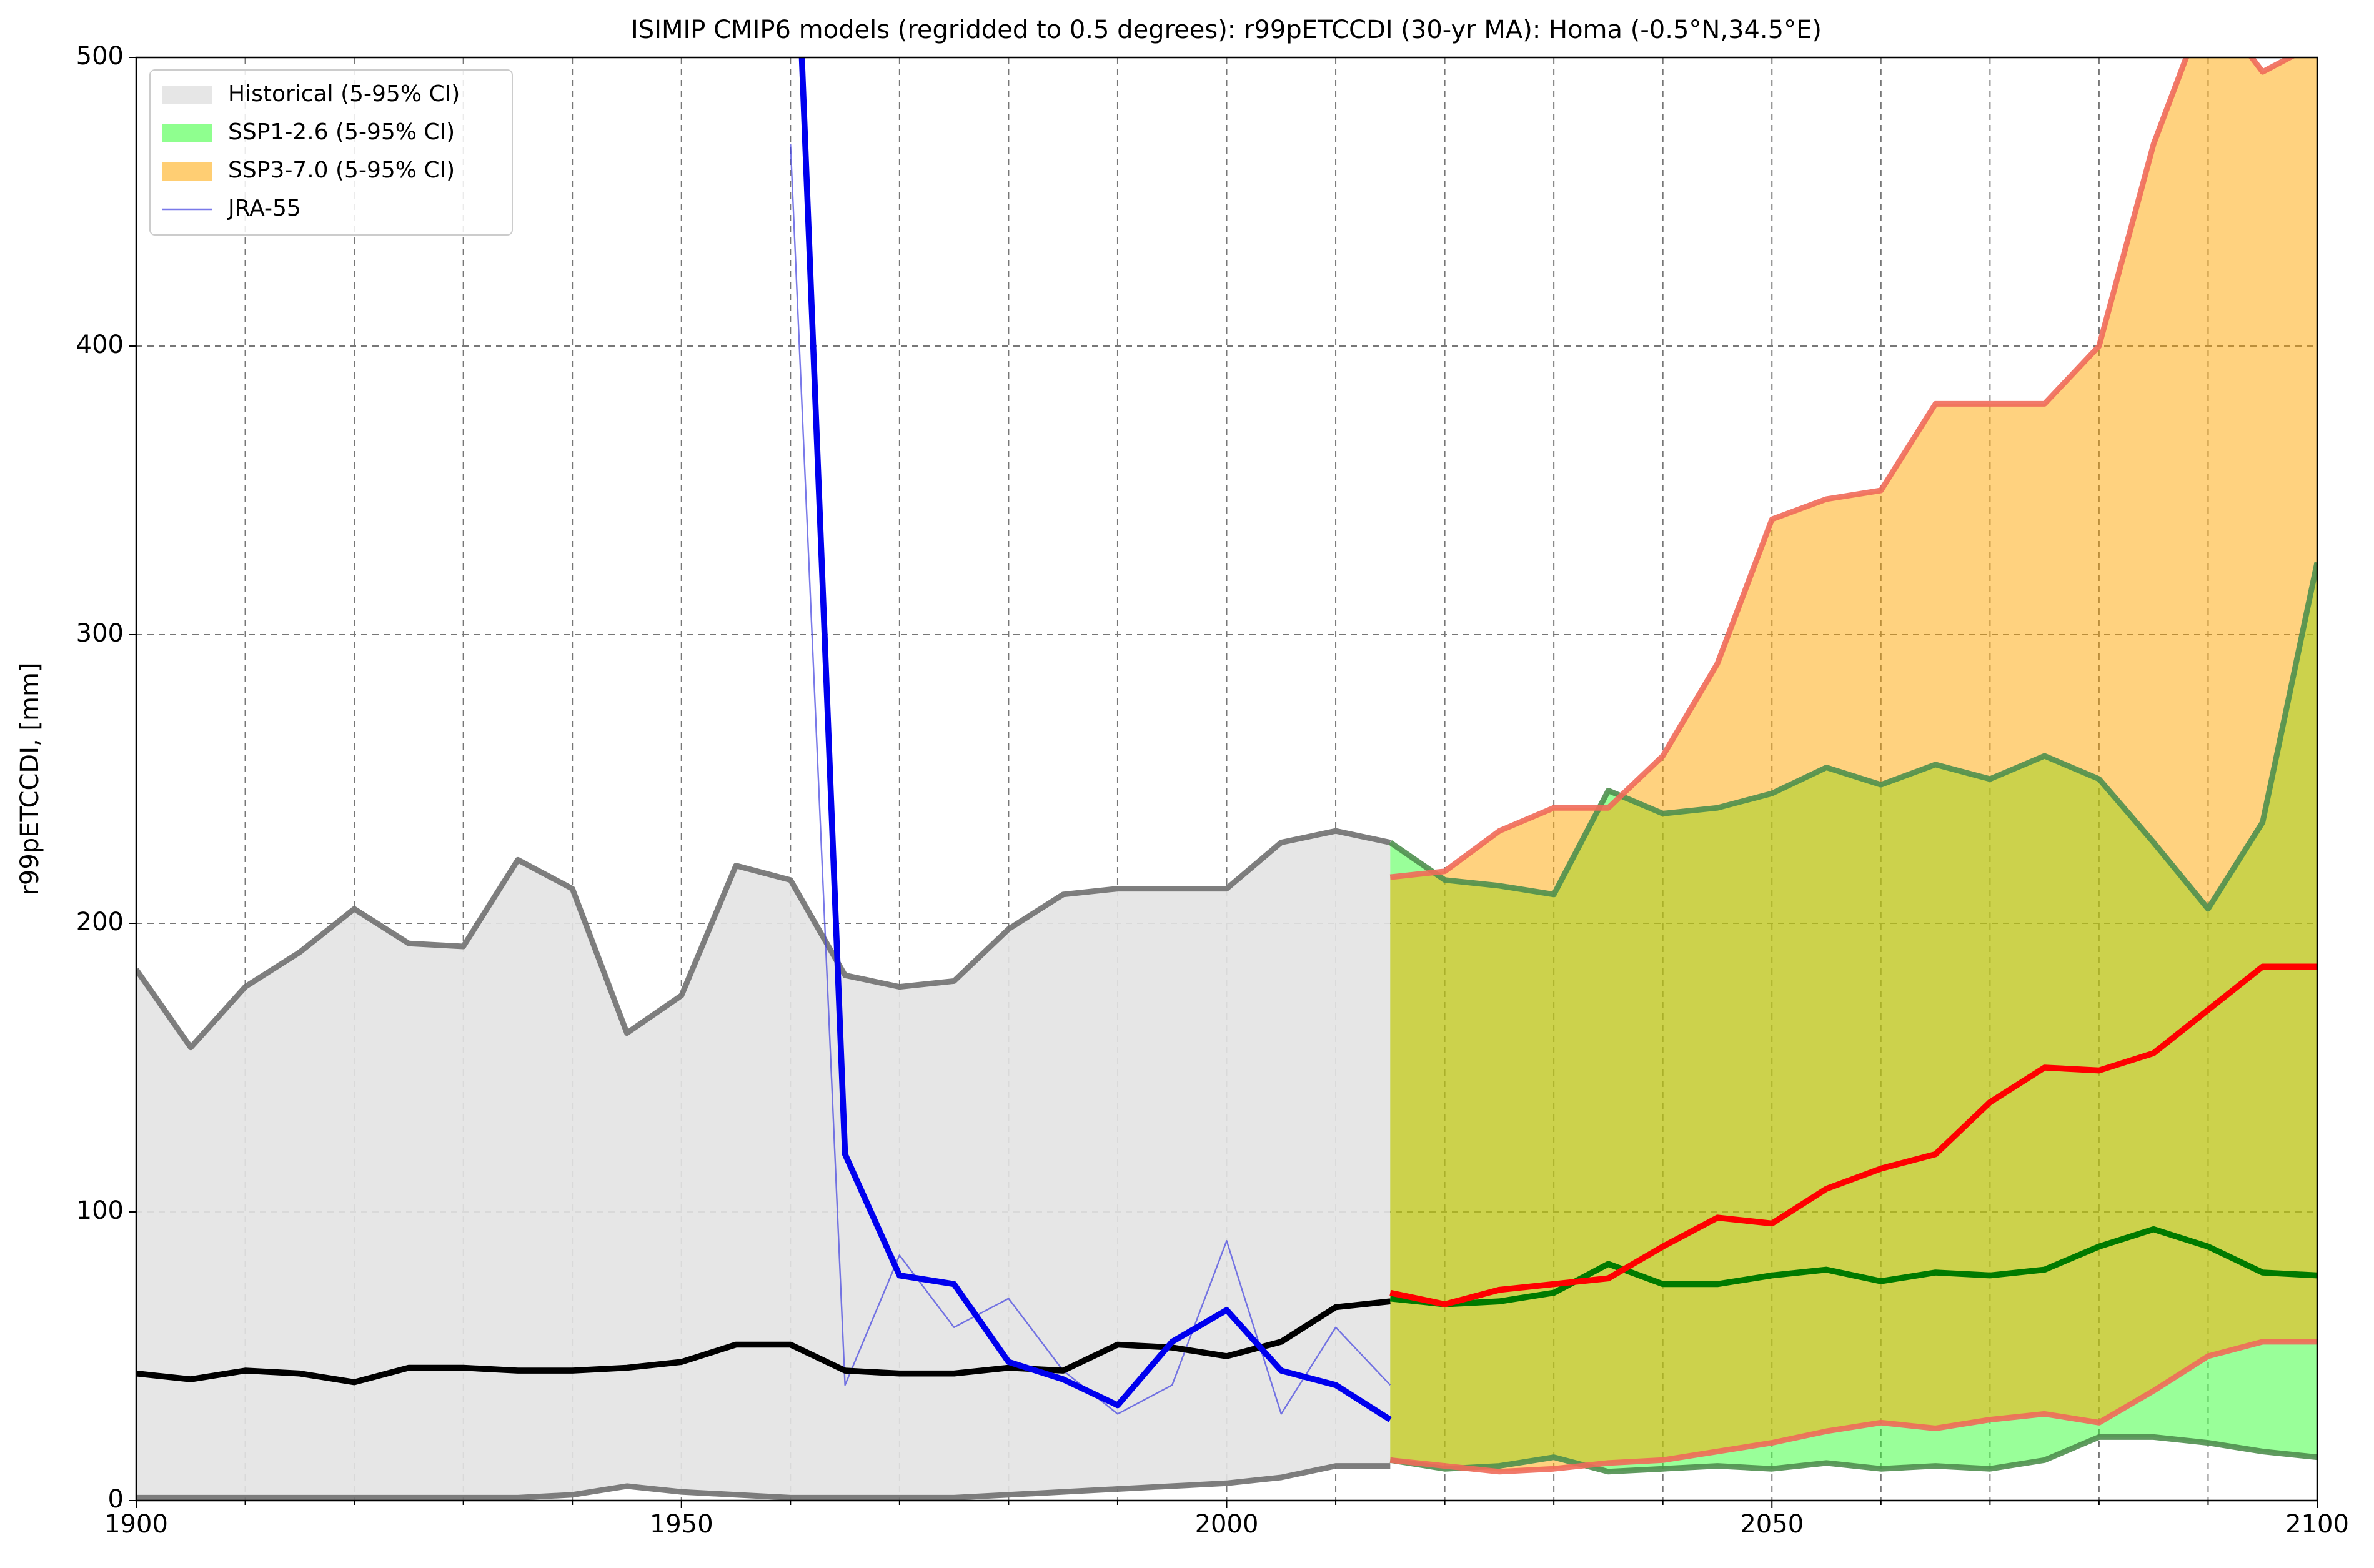  What do you see at coordinates (100, 633) in the screenshot?
I see `y-tick-label: 300` at bounding box center [100, 633].